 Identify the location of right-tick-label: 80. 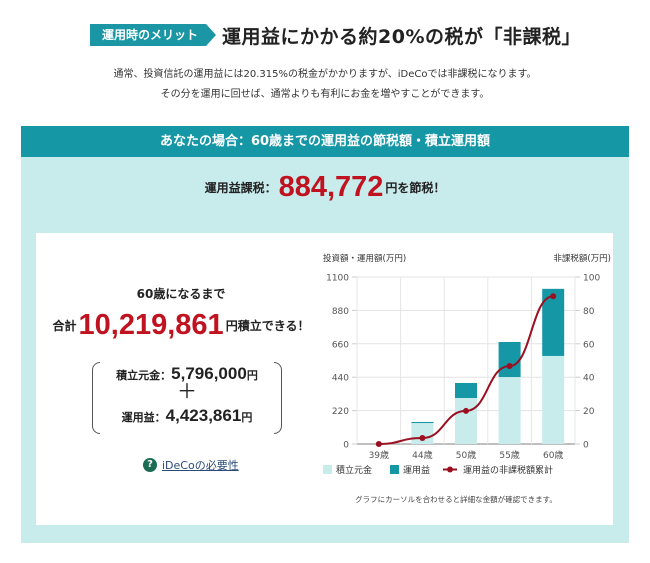
(589, 312).